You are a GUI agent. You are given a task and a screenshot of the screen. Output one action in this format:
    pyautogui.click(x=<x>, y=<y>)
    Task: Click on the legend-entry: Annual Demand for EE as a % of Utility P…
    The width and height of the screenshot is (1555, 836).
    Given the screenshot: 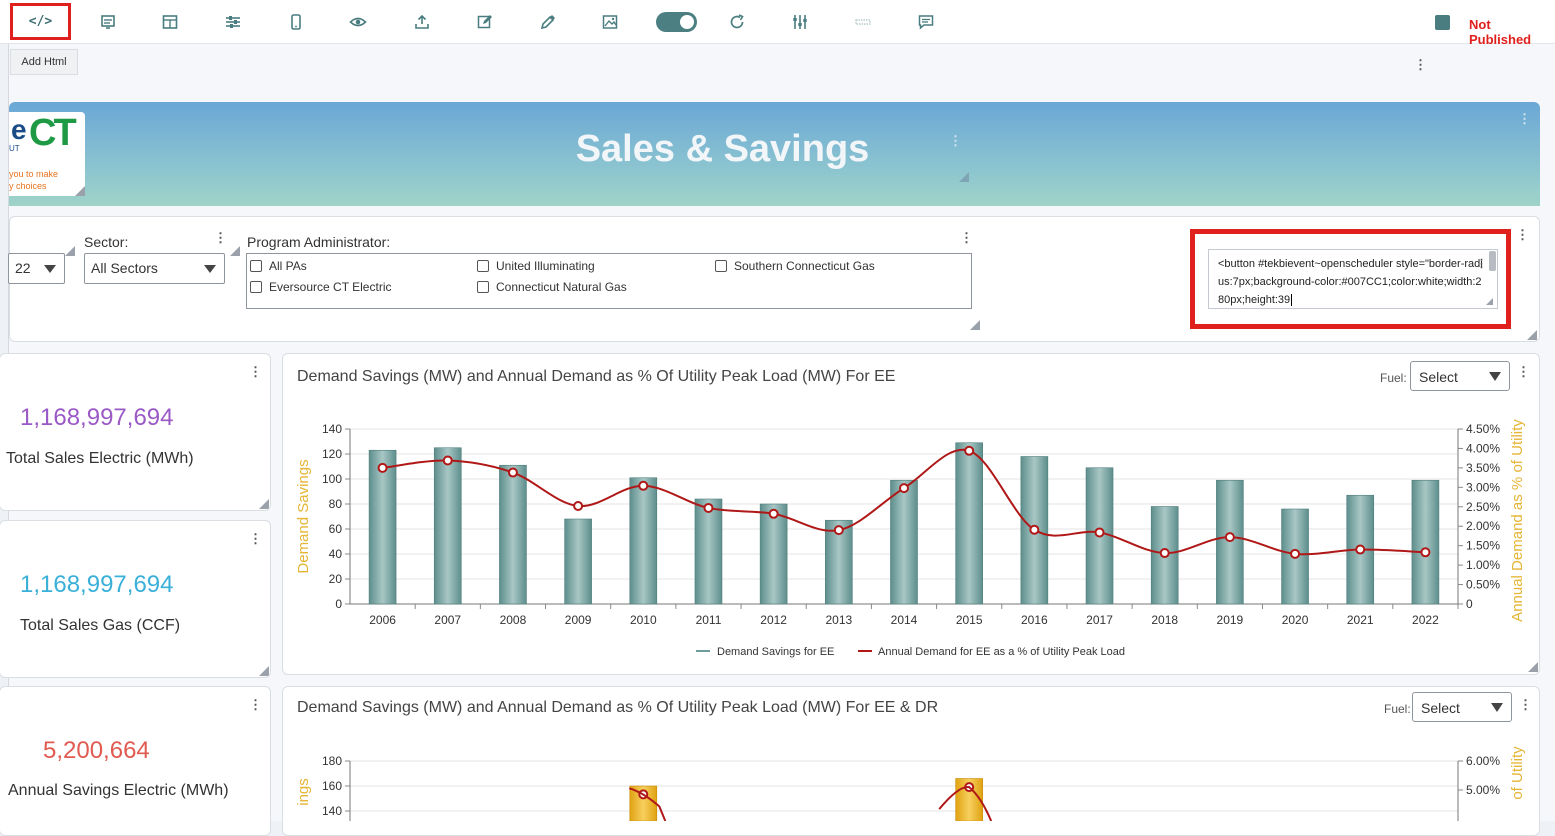 What is the action you would take?
    pyautogui.click(x=1001, y=652)
    